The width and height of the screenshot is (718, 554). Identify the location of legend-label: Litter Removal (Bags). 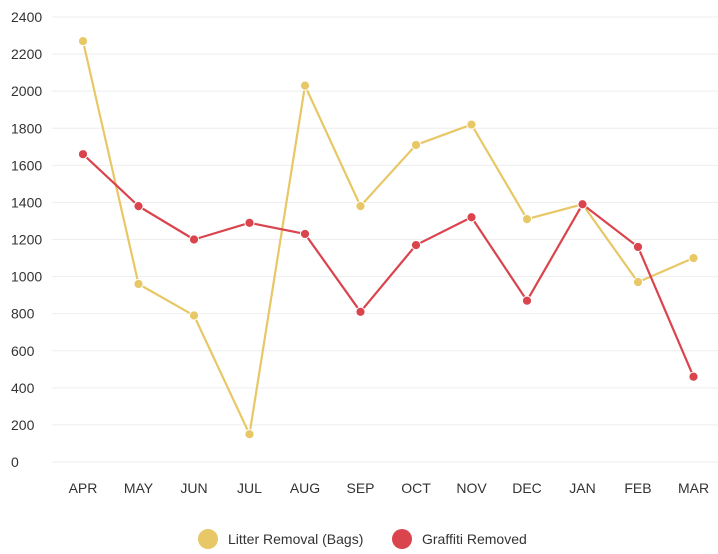
(295, 539).